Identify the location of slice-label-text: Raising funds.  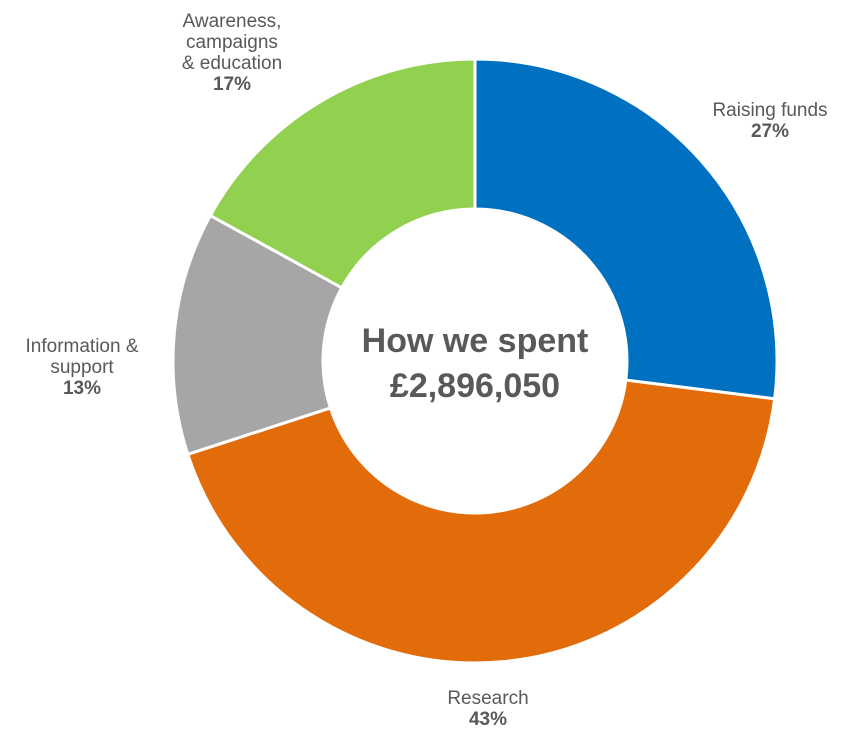
(769, 110).